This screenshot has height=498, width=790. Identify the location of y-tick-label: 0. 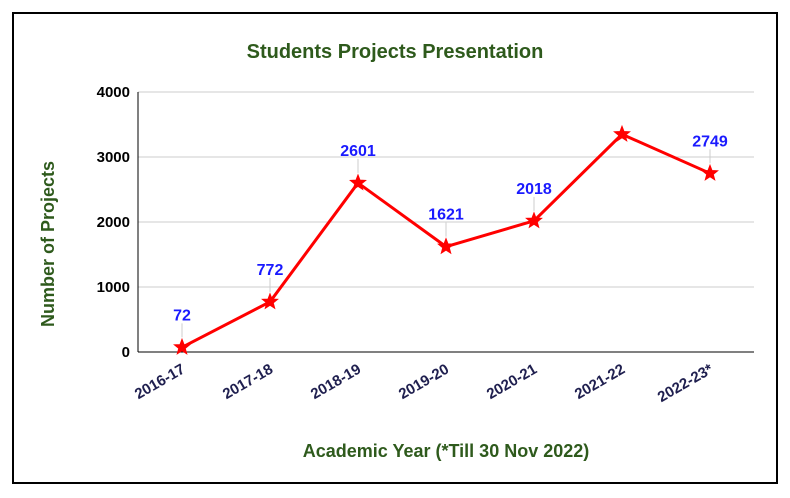
(126, 352).